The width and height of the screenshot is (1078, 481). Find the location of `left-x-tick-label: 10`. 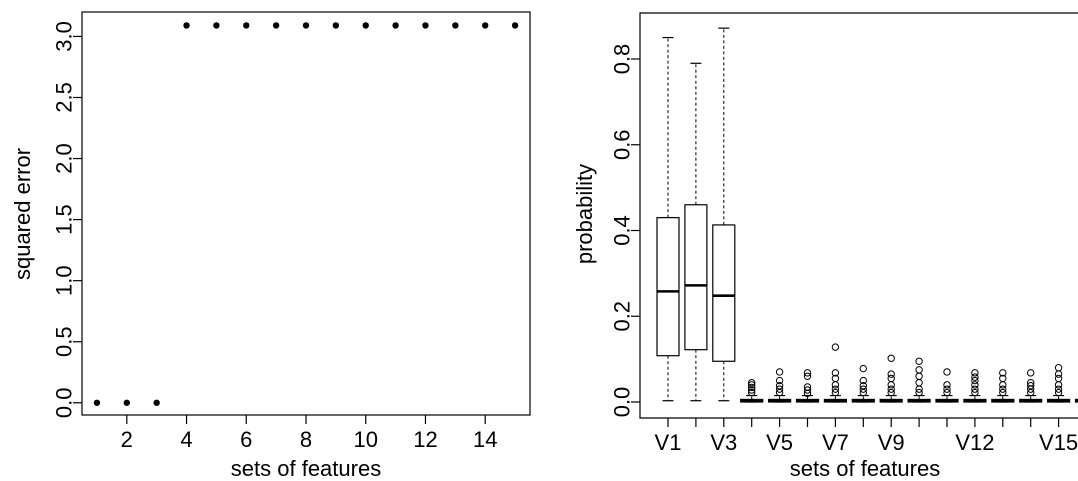

left-x-tick-label: 10 is located at coordinates (365, 439).